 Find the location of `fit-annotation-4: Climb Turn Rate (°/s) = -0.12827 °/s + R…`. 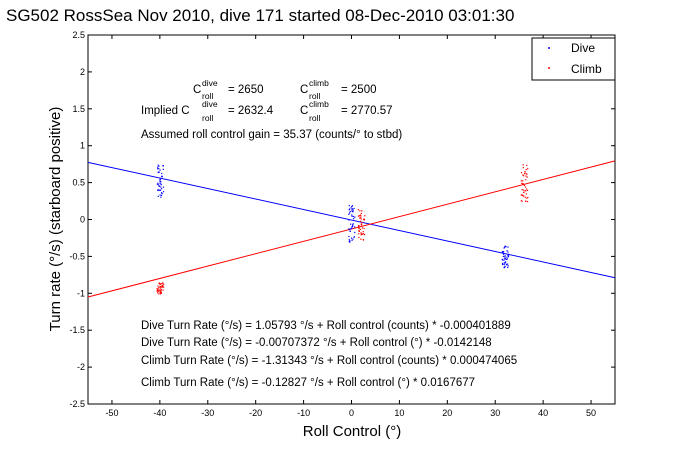

fit-annotation-4: Climb Turn Rate (°/s) = -0.12827 °/s + R… is located at coordinates (308, 383).